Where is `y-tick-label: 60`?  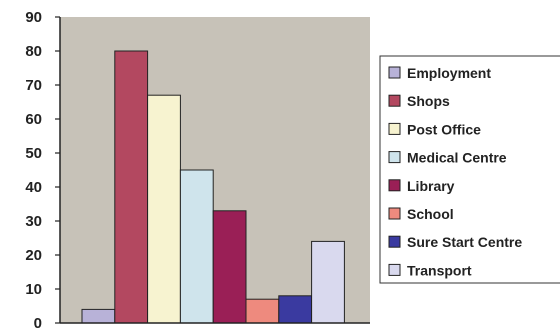 y-tick-label: 60 is located at coordinates (33, 119).